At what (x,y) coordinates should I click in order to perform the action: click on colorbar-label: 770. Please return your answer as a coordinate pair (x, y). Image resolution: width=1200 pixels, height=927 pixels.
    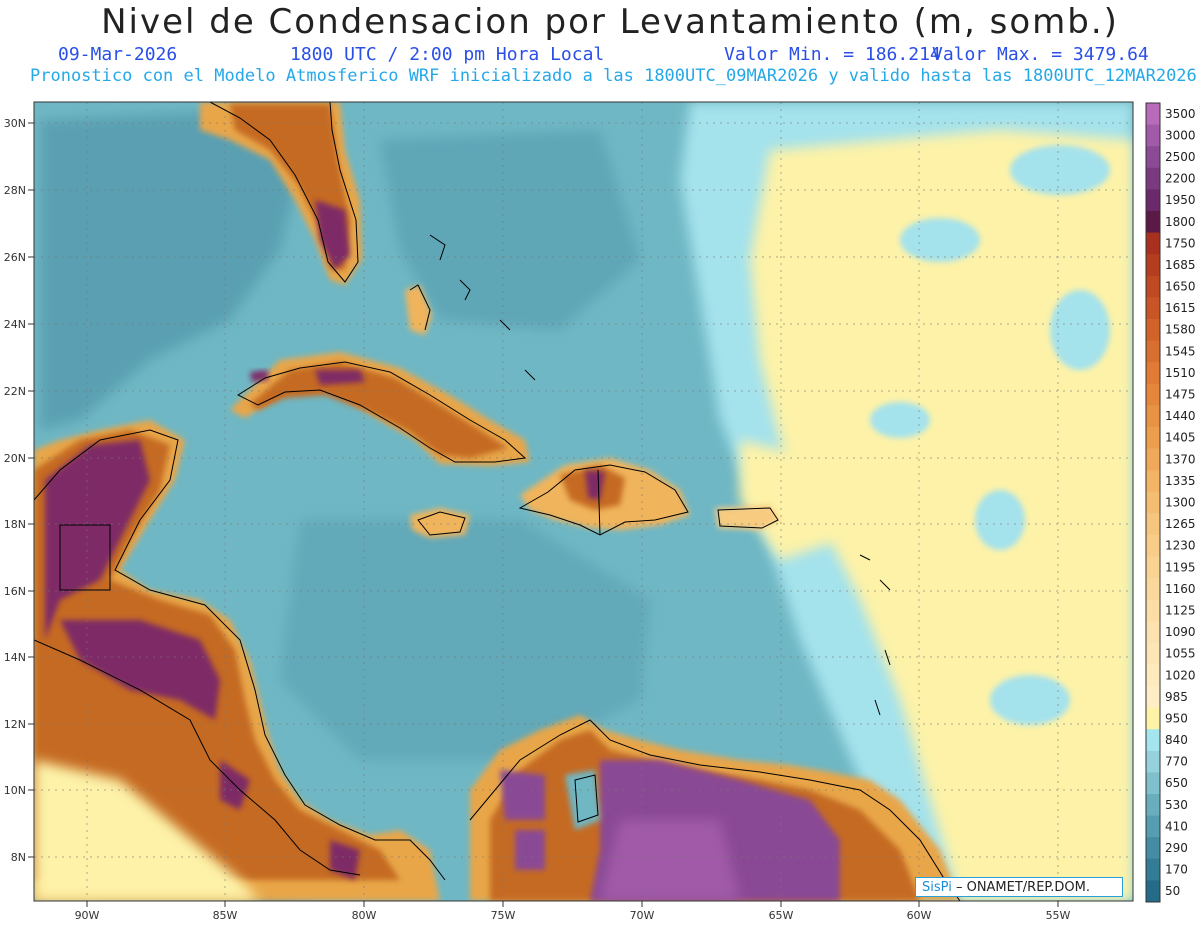
    Looking at the image, I should click on (1176, 762).